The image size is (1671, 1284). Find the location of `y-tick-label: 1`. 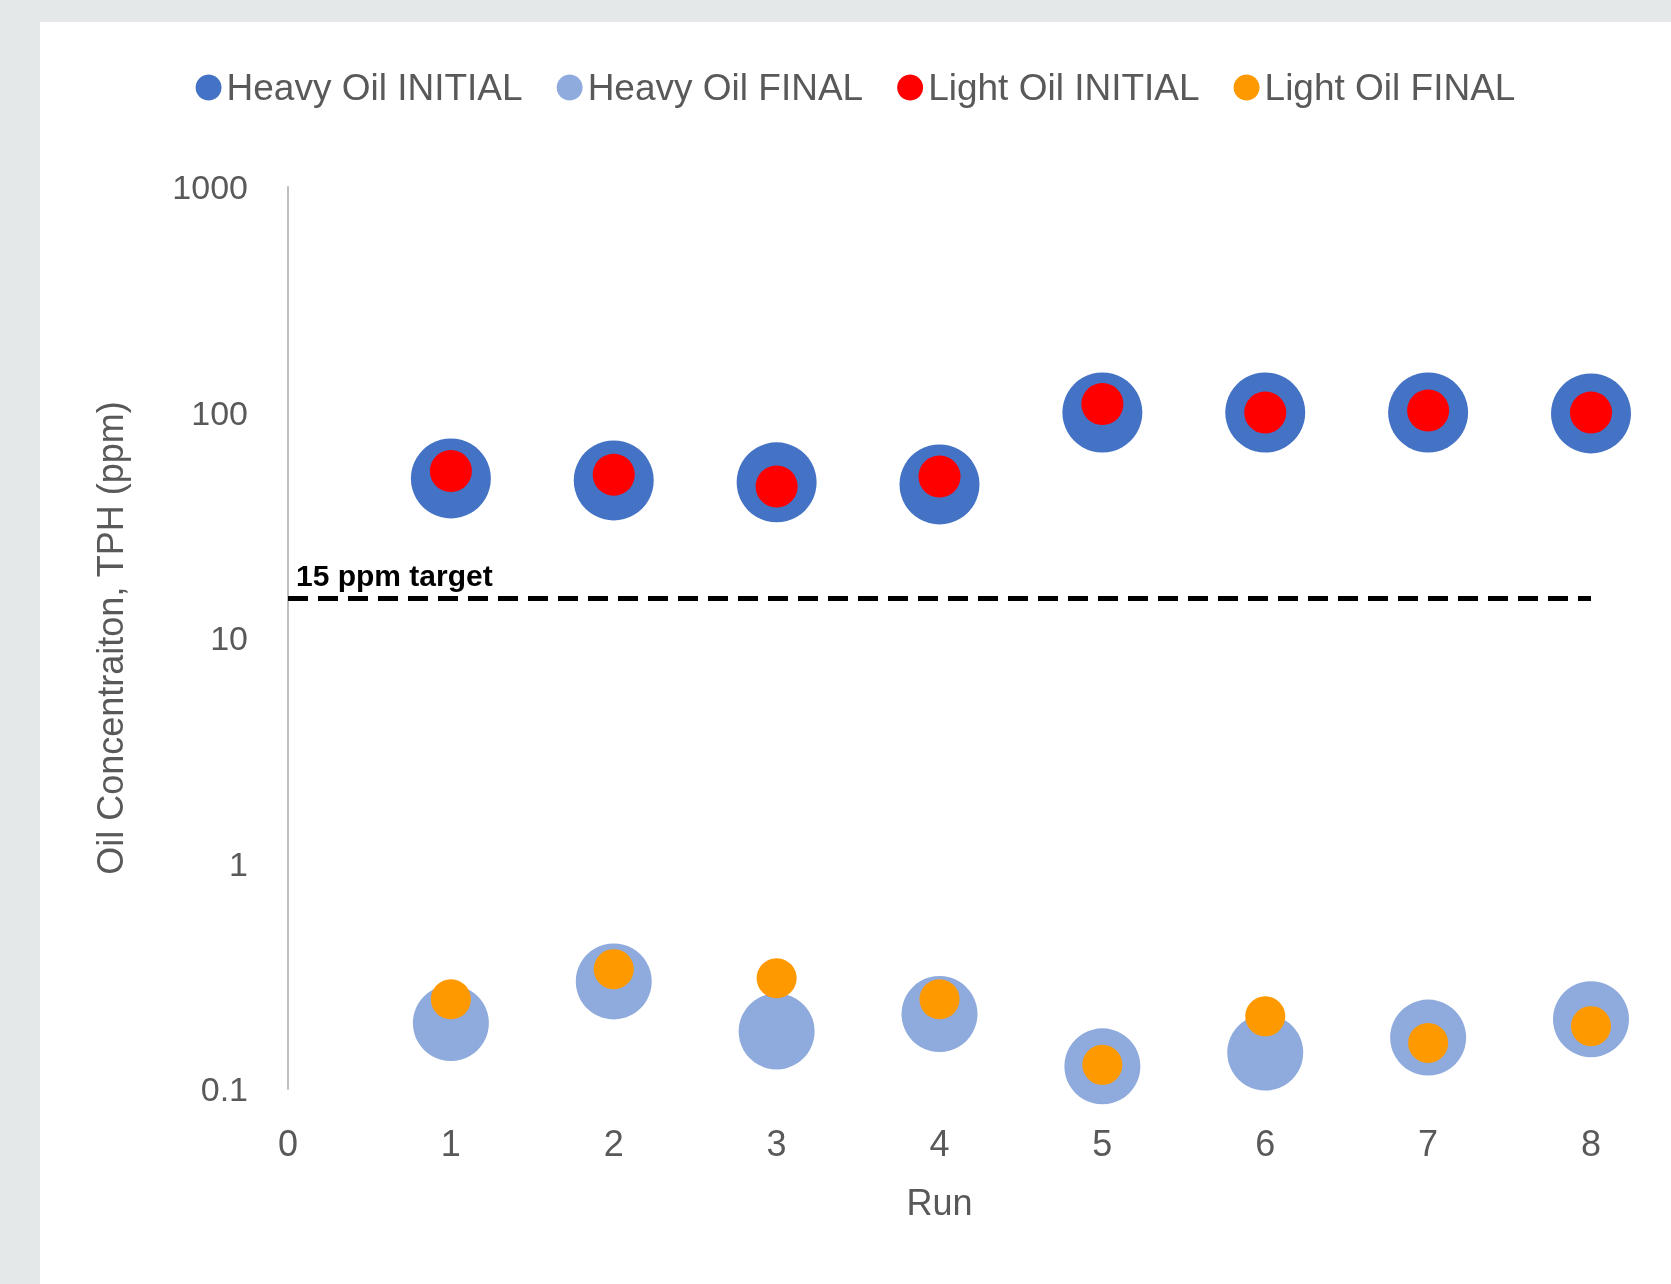

y-tick-label: 1 is located at coordinates (238, 863).